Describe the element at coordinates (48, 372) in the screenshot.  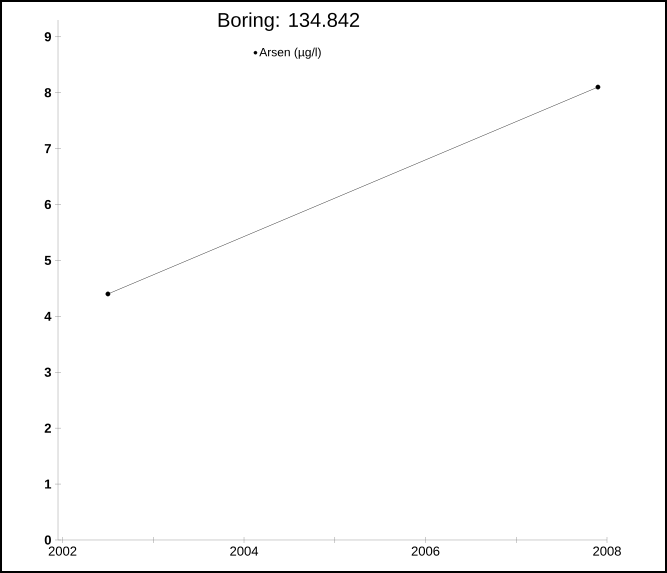
I see `y-tick-label: 3` at that location.